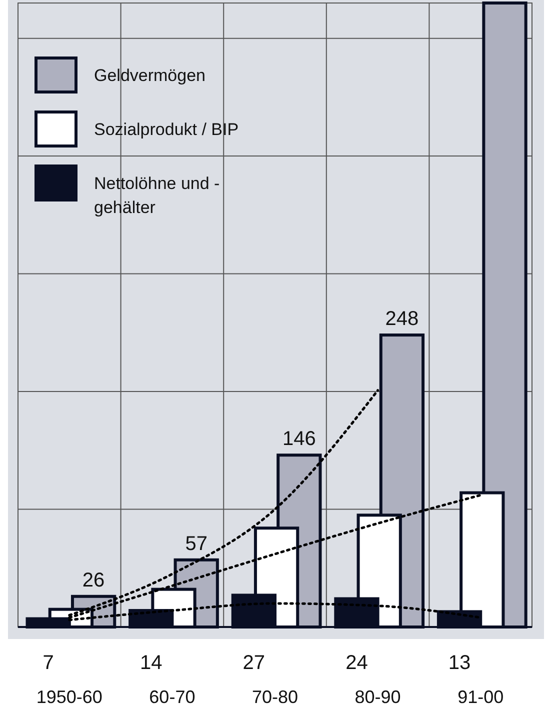 This screenshot has height=709, width=550. What do you see at coordinates (254, 663) in the screenshot?
I see `data-label: 27` at bounding box center [254, 663].